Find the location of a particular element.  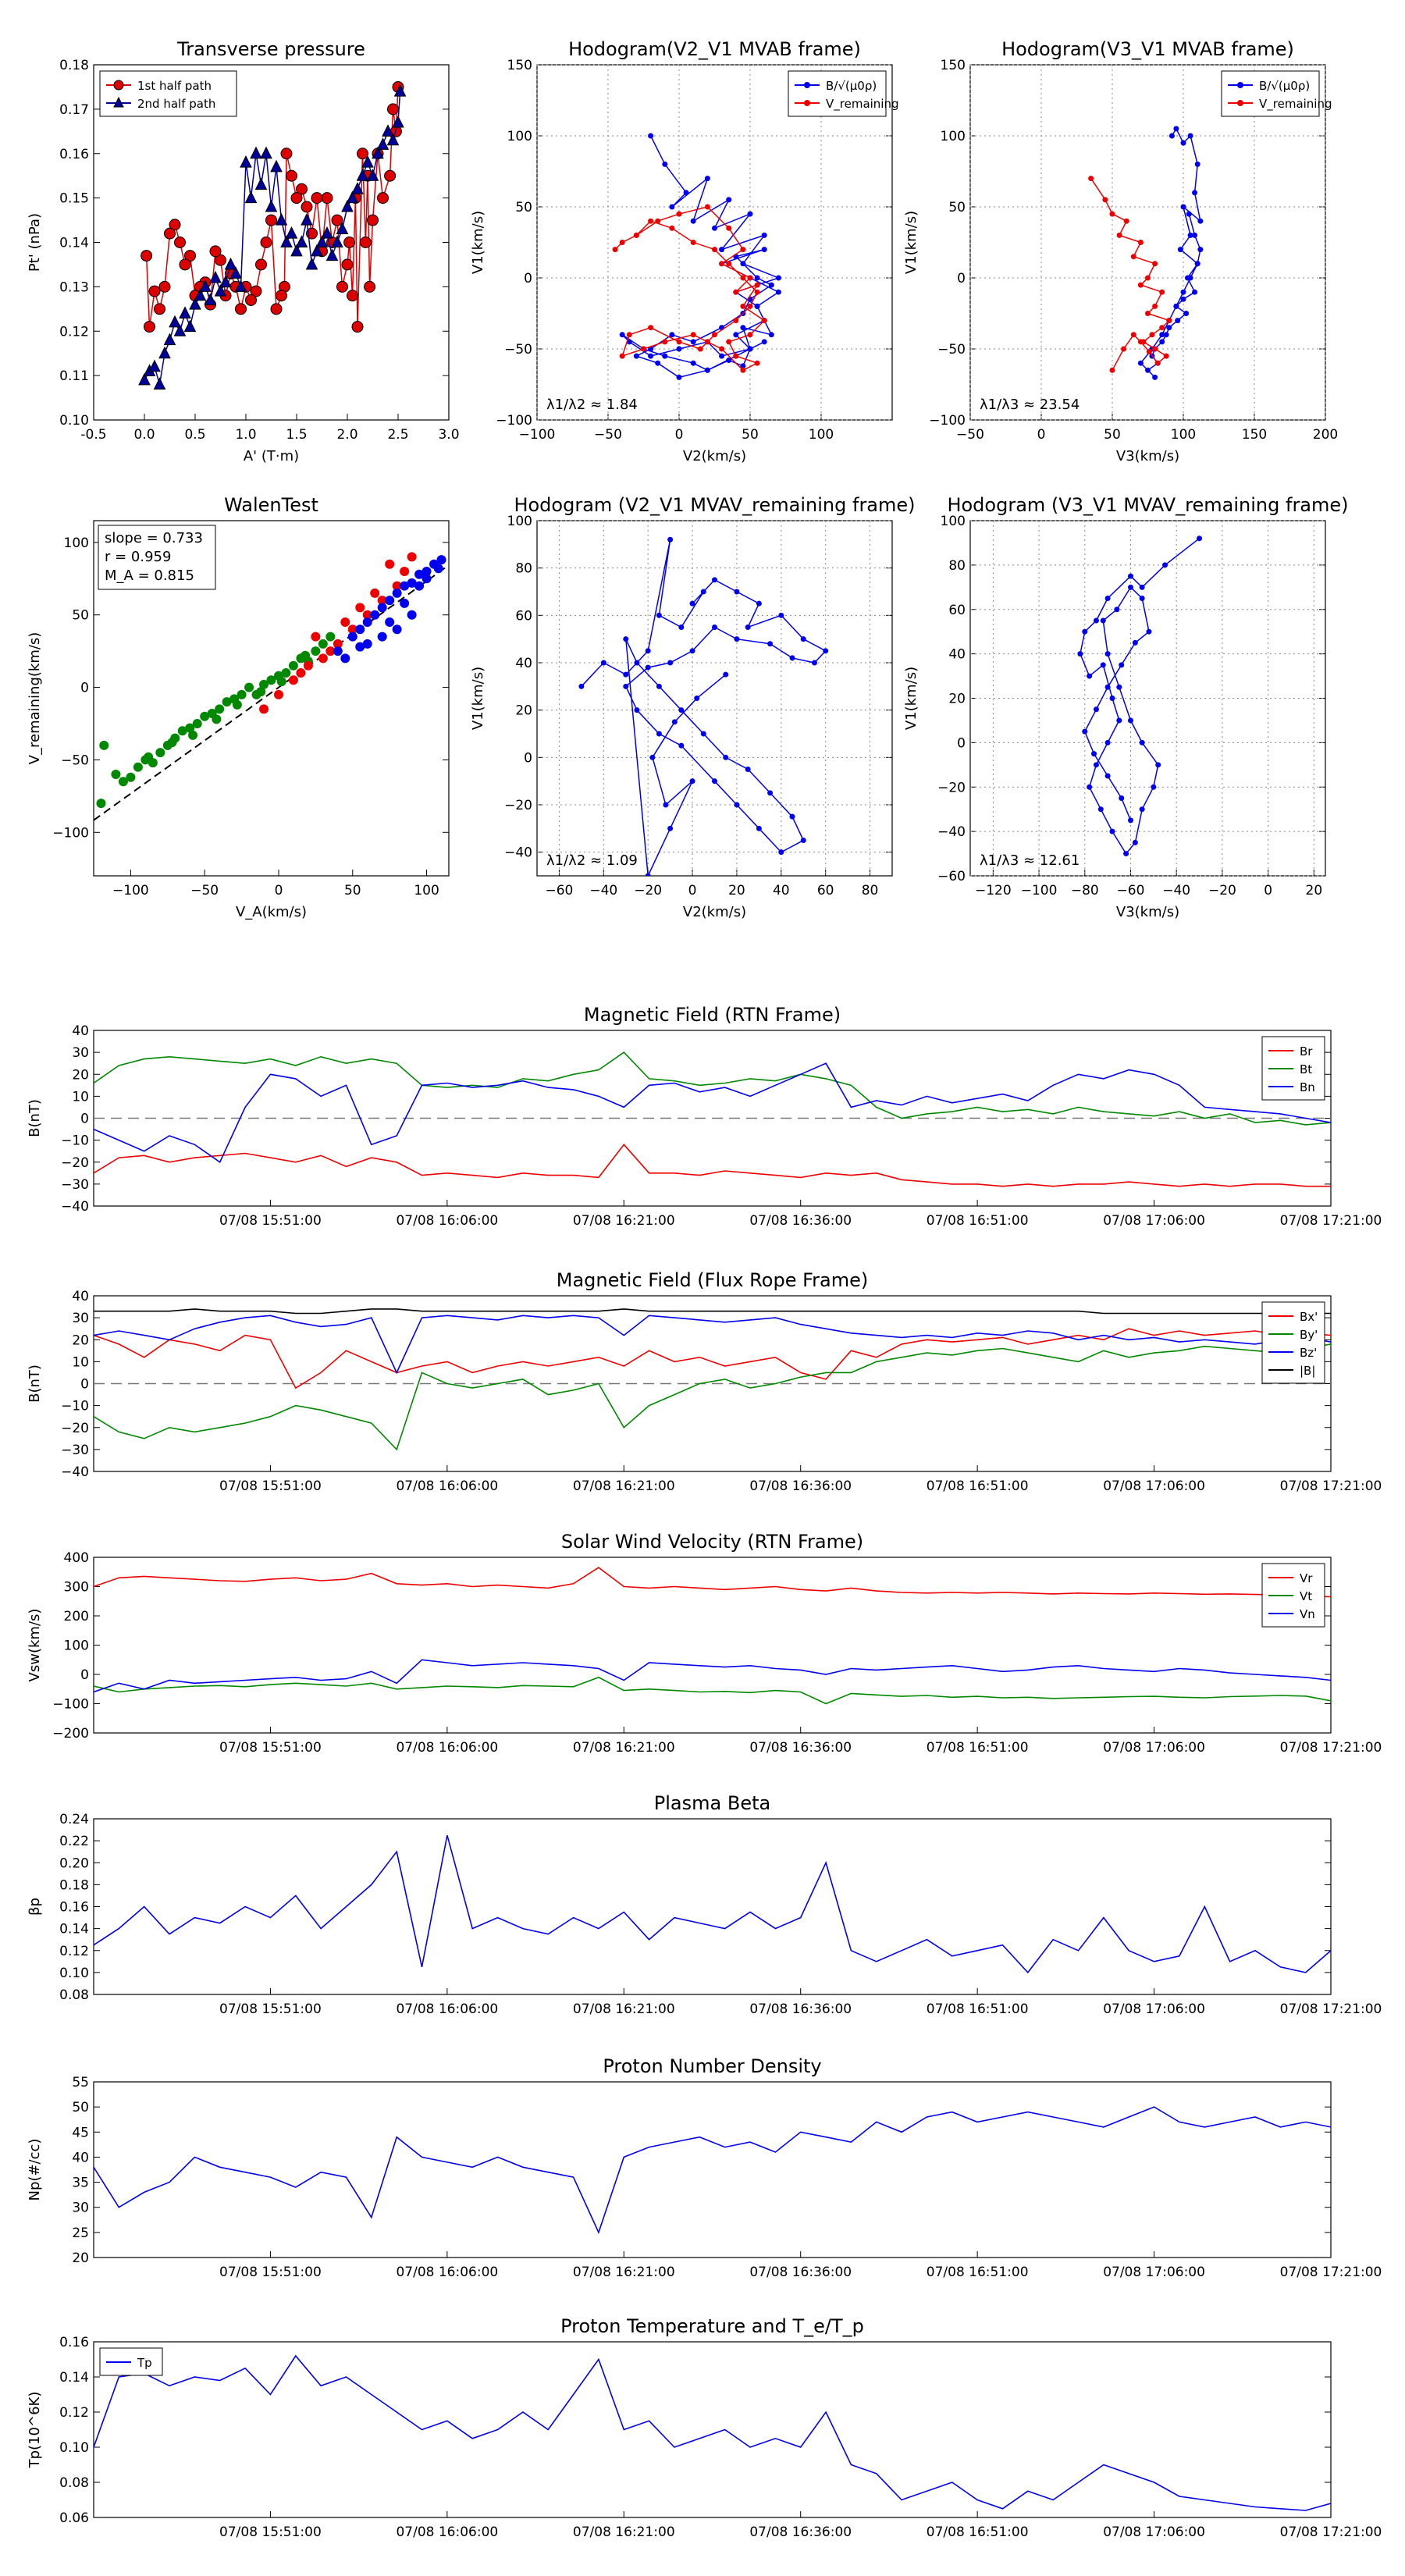

y-axis: 0.10 0.11 0.12 0.13 0.14 0.15 0.16 0.17 0.18 is located at coordinates (254, 243).